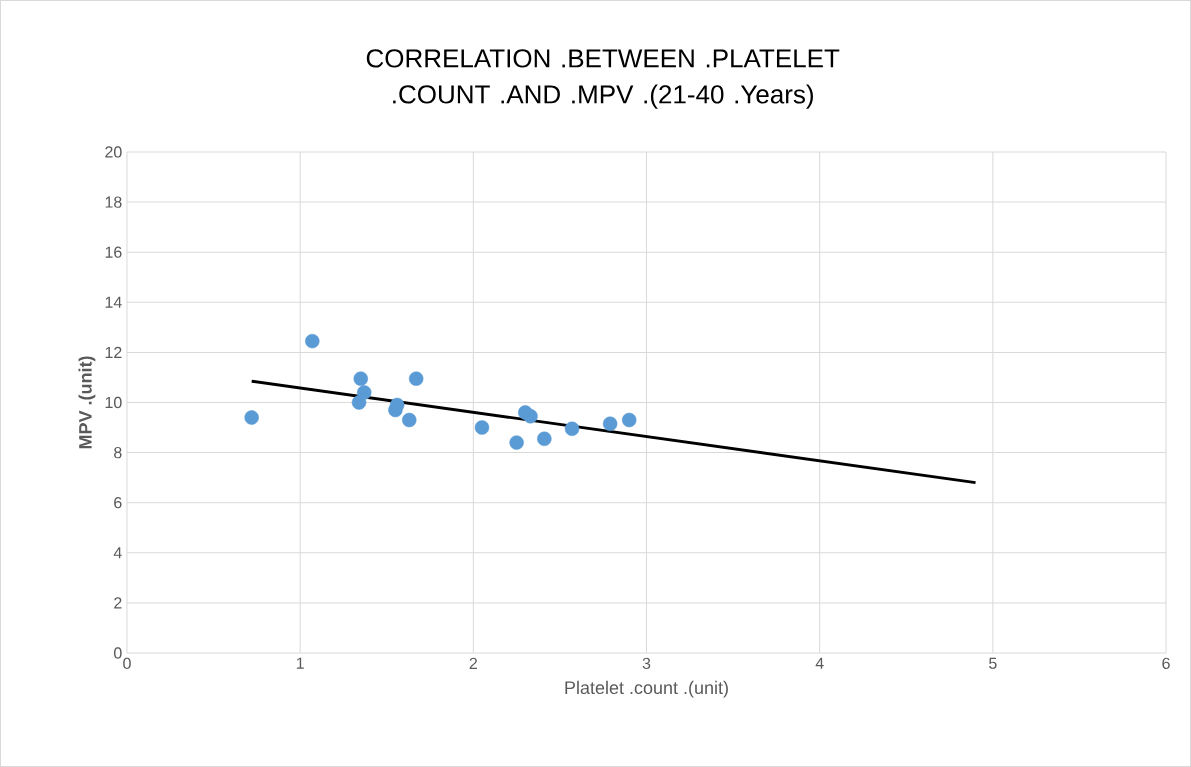 The height and width of the screenshot is (767, 1191). Describe the element at coordinates (300, 663) in the screenshot. I see `x-tick-label: 1` at that location.